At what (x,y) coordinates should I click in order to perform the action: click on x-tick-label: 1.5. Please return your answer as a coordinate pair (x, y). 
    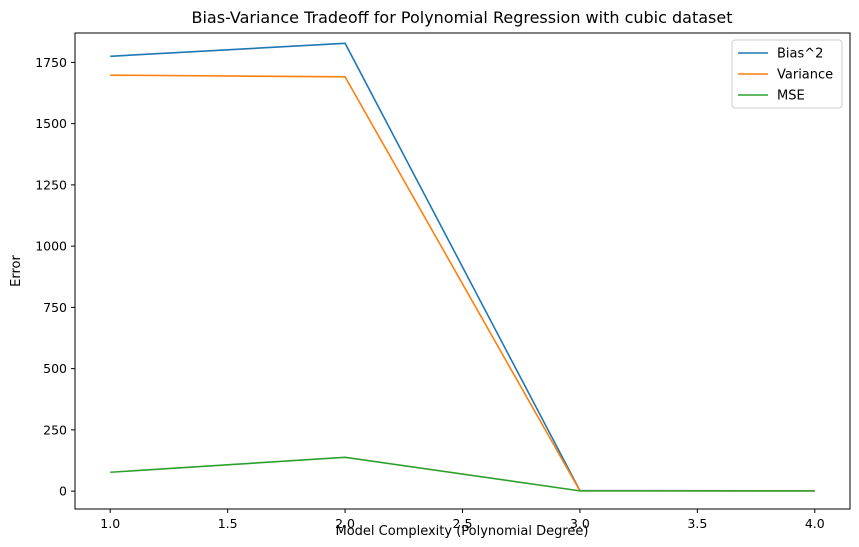
    Looking at the image, I should click on (228, 523).